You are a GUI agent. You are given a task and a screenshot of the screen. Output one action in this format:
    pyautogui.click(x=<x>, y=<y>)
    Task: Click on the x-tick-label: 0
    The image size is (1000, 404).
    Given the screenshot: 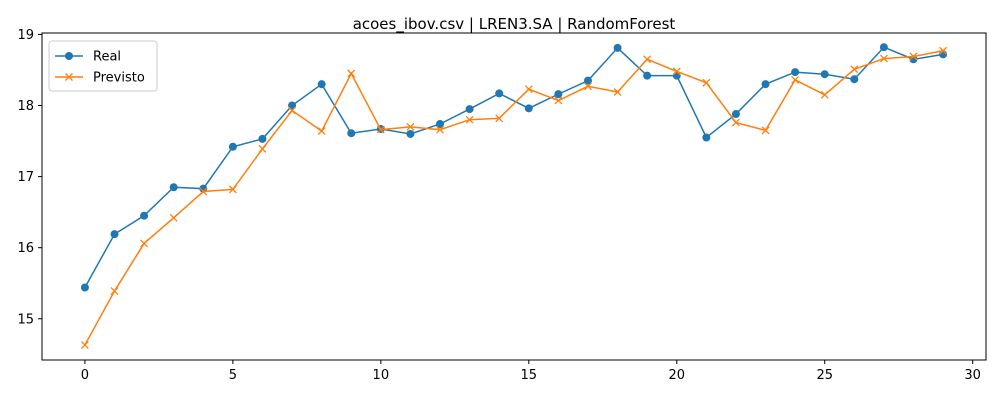 What is the action you would take?
    pyautogui.click(x=85, y=375)
    